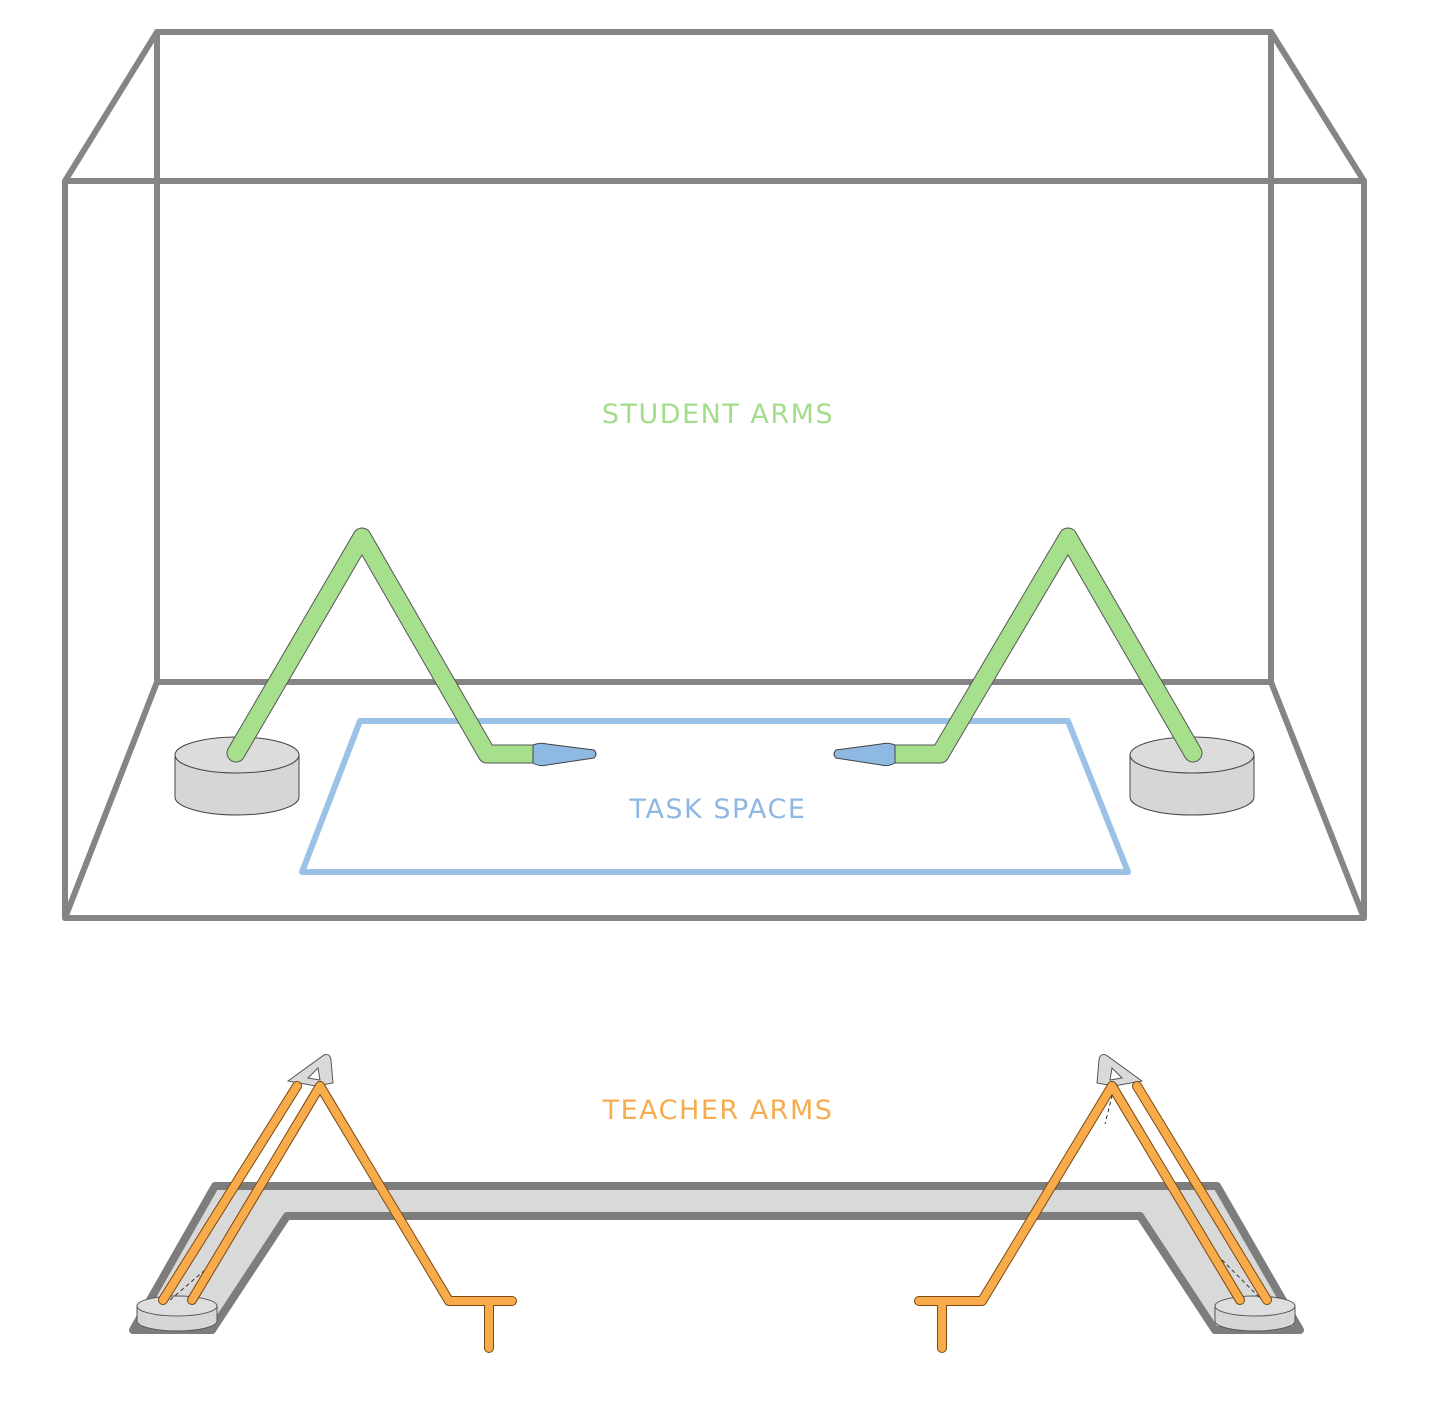  I want to click on student-arm-left, so click(384, 645).